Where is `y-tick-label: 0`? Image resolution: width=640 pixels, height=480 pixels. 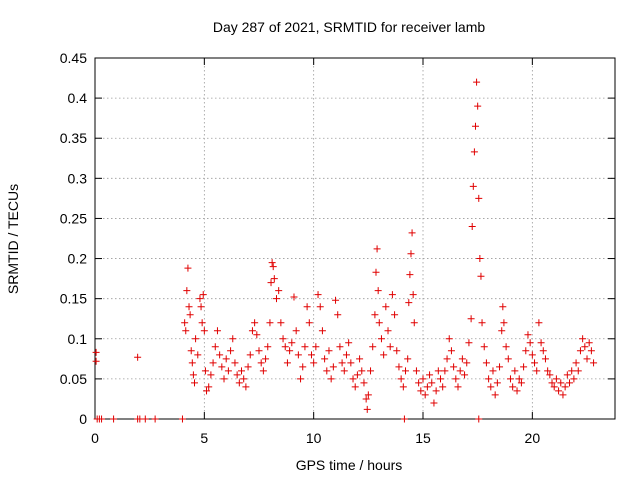
y-tick-label: 0 is located at coordinates (83, 419).